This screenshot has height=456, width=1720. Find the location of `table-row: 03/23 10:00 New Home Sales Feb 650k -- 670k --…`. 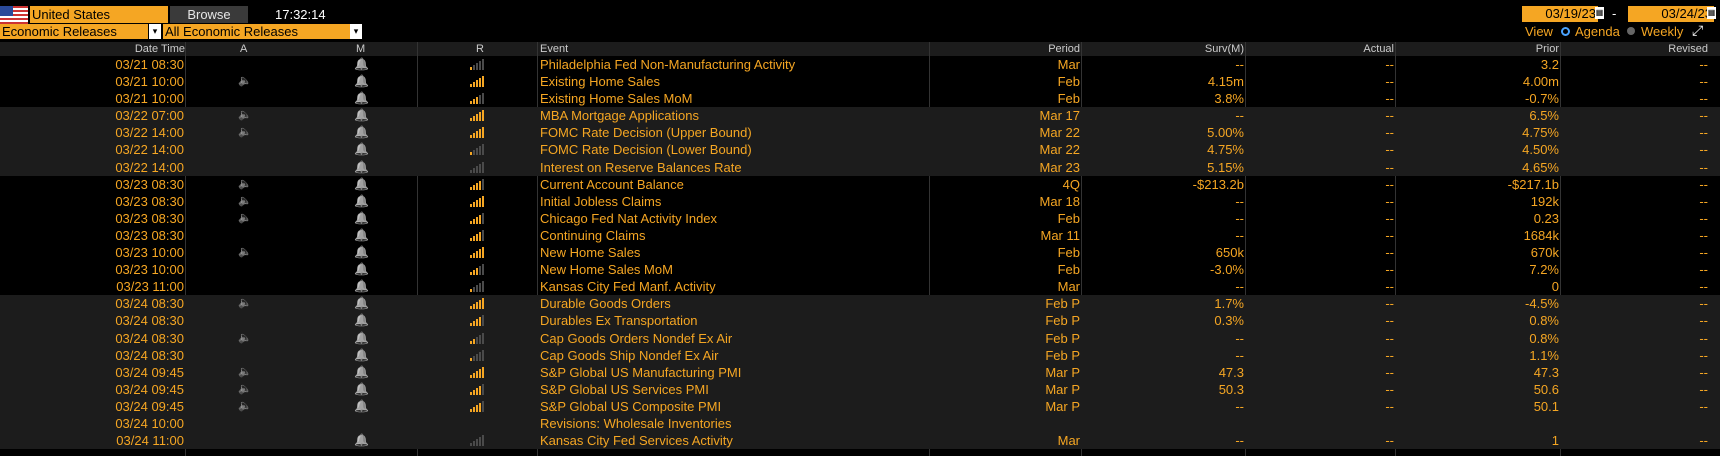

table-row: 03/23 10:00 New Home Sales Feb 650k -- 670k --… is located at coordinates (860, 252).